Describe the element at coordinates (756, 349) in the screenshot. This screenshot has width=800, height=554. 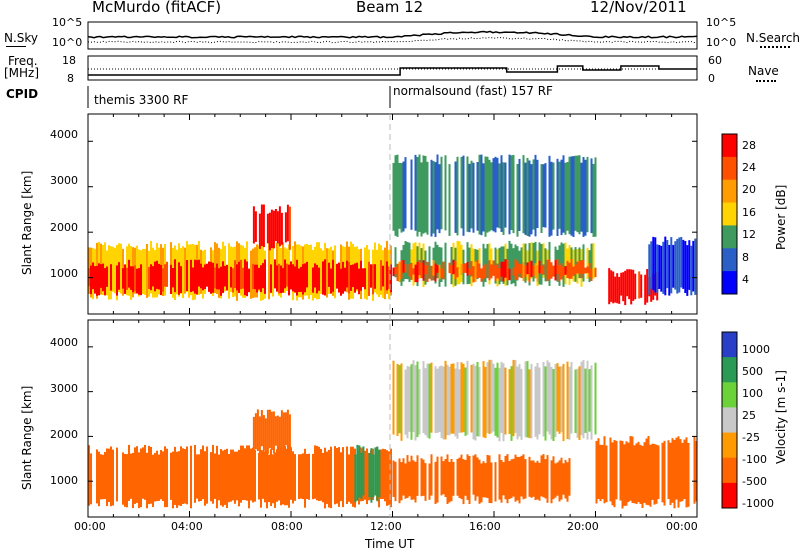
I see `velocity-cbar-tick-1000: 1000` at that location.